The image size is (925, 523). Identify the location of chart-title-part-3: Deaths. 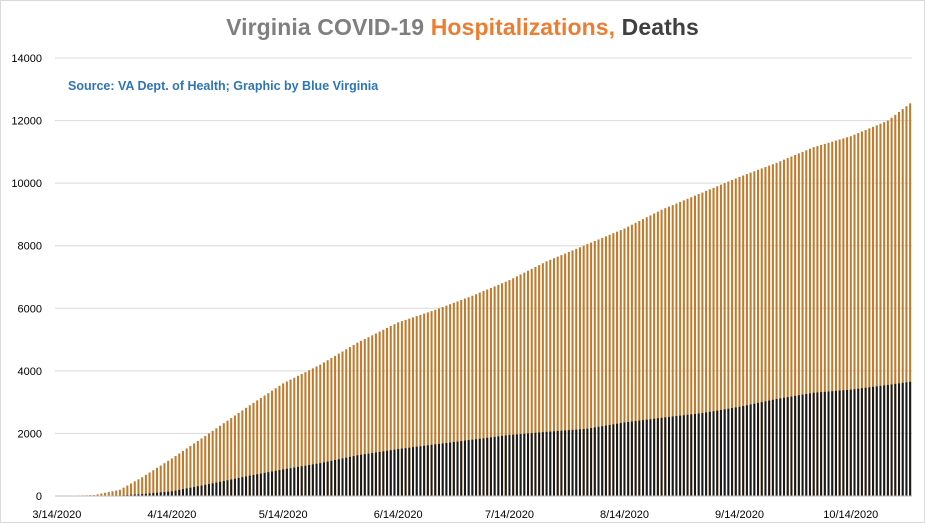
(660, 27).